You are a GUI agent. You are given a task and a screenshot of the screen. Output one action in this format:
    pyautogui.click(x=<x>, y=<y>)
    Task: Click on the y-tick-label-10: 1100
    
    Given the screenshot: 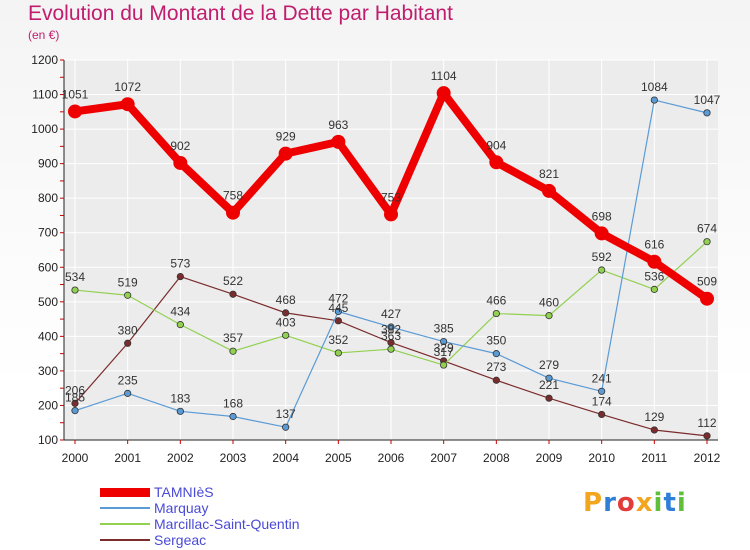 What is the action you would take?
    pyautogui.click(x=45, y=95)
    